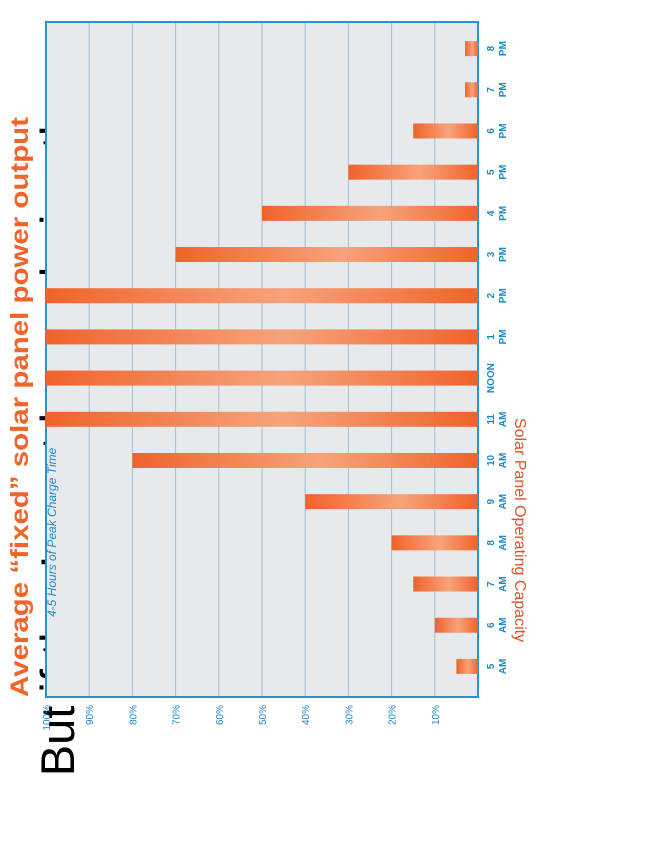 This screenshot has height=860, width=645. I want to click on x-tick-label-top: 11, so click(491, 419).